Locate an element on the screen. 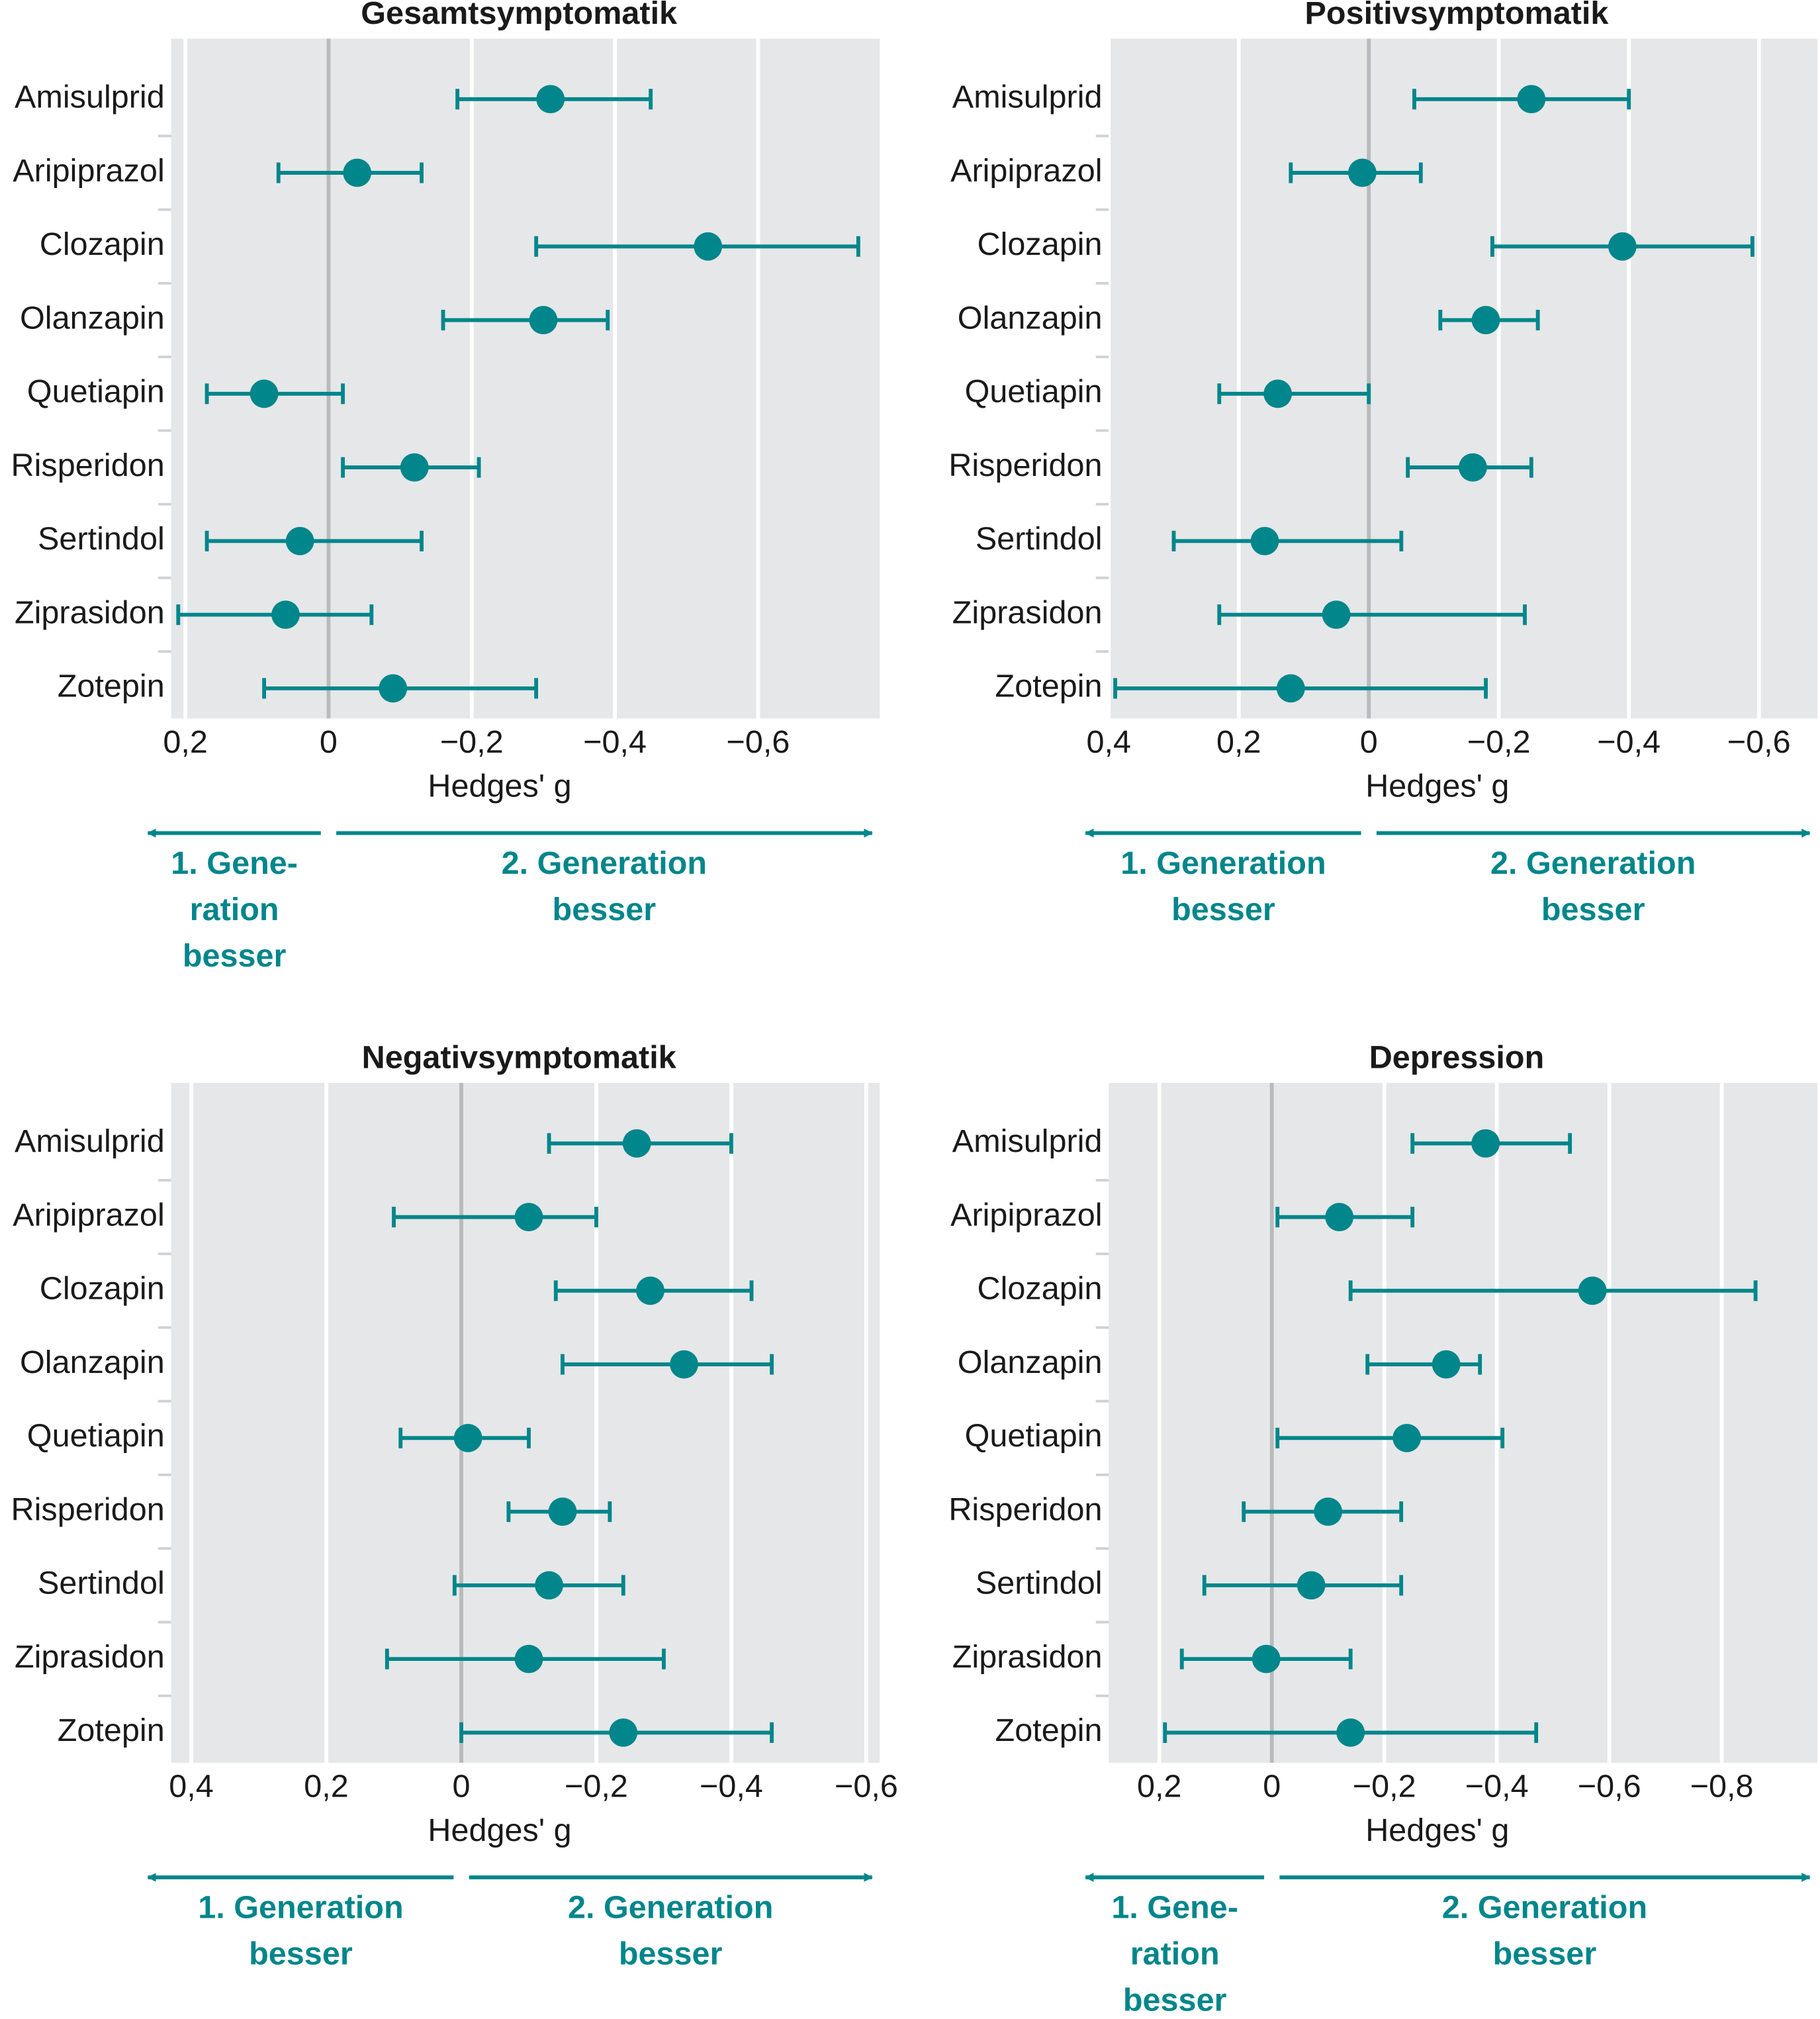  panel-title: Negativsymptomatik is located at coordinates (519, 1058).